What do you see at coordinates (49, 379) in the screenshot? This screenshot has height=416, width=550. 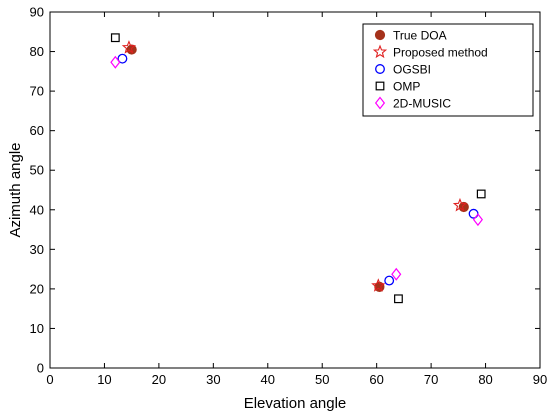 I see `x-tick-label: 0` at bounding box center [49, 379].